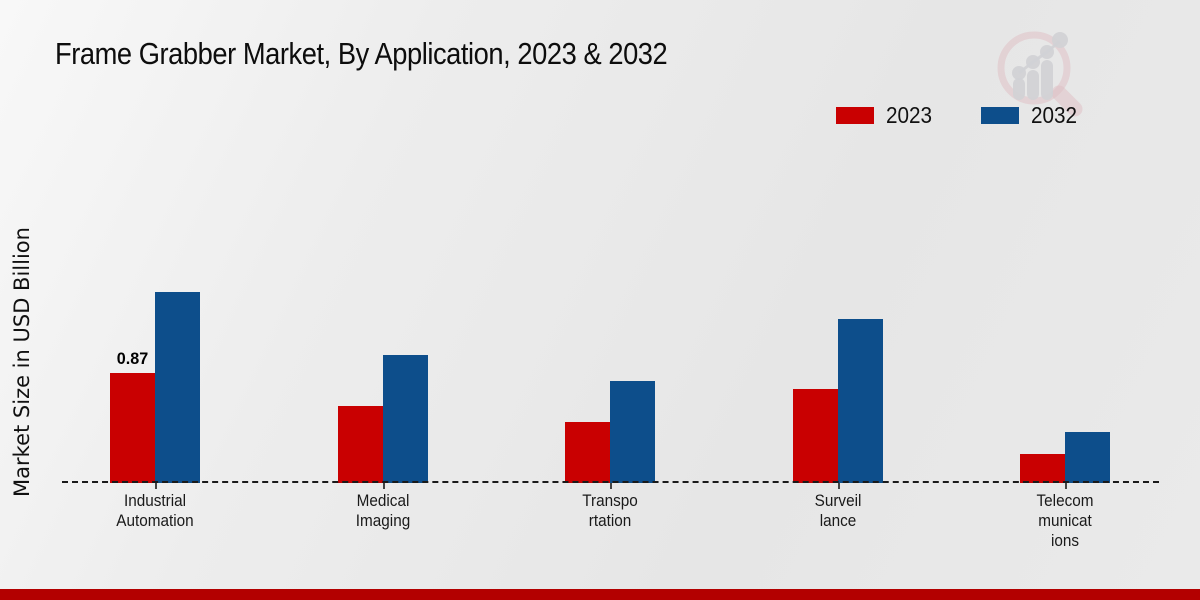 Image resolution: width=1200 pixels, height=600 pixels. I want to click on bar-group-transportation, so click(610, 432).